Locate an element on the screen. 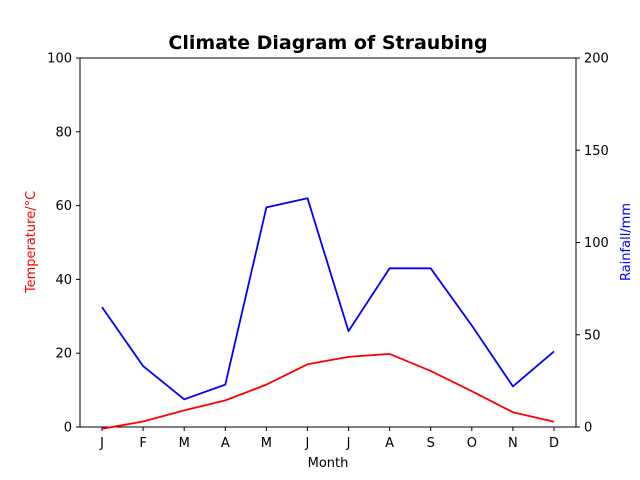  y-left-tick-label: 60 is located at coordinates (63, 206).